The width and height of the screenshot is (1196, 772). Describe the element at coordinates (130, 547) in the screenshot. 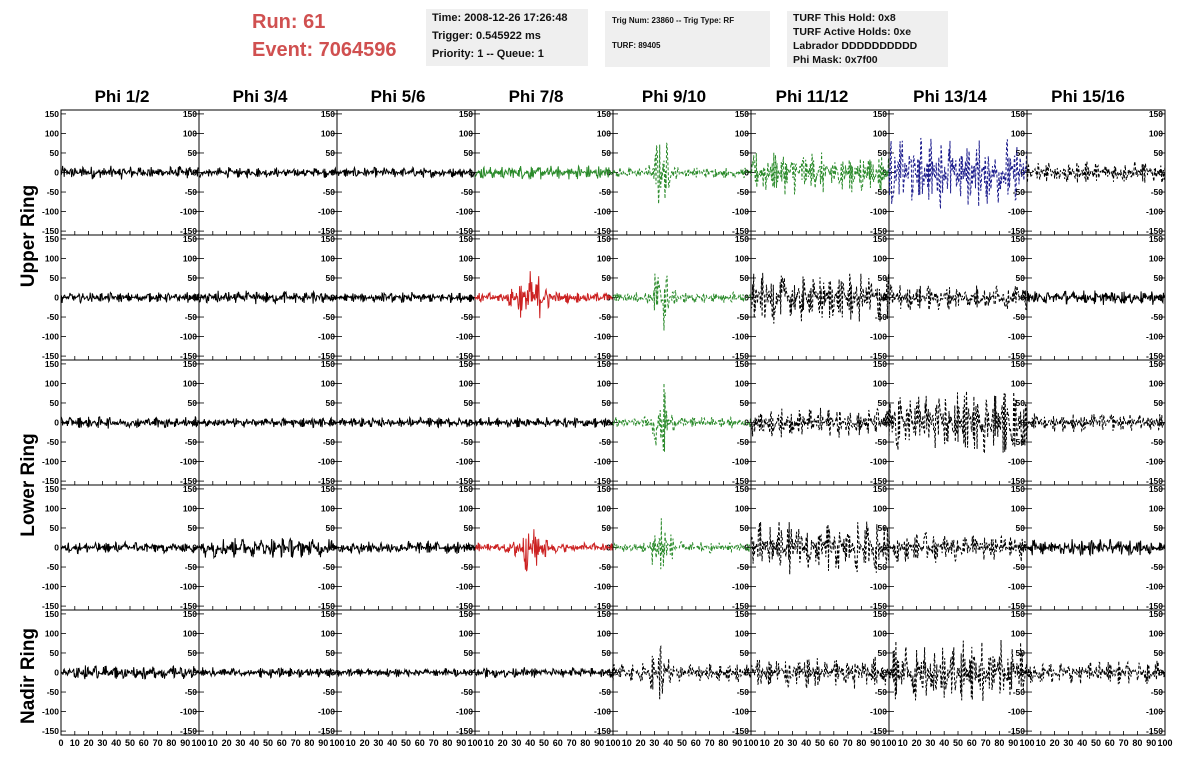

I see `waveform-trace-r4-c1` at that location.